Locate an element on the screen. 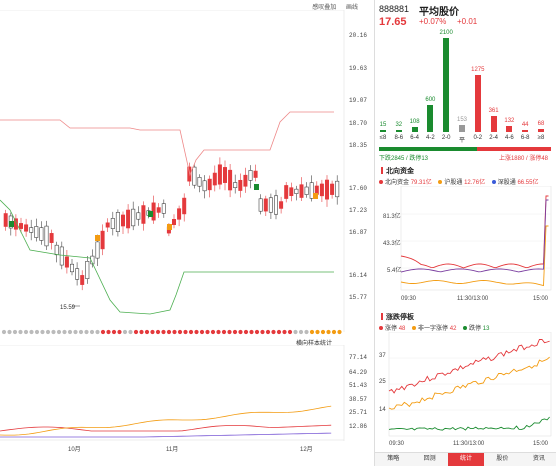 The image size is (556, 466). bottom-nav: 策略 回测 统计 股价 资讯 is located at coordinates (465, 459).